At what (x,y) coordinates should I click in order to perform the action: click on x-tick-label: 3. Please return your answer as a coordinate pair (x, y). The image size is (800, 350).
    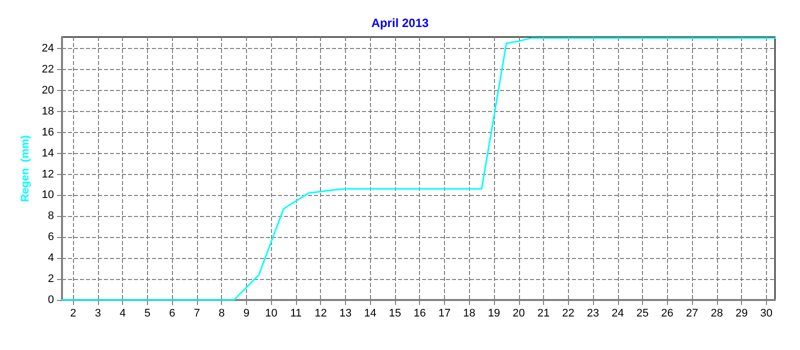
    Looking at the image, I should click on (97, 314).